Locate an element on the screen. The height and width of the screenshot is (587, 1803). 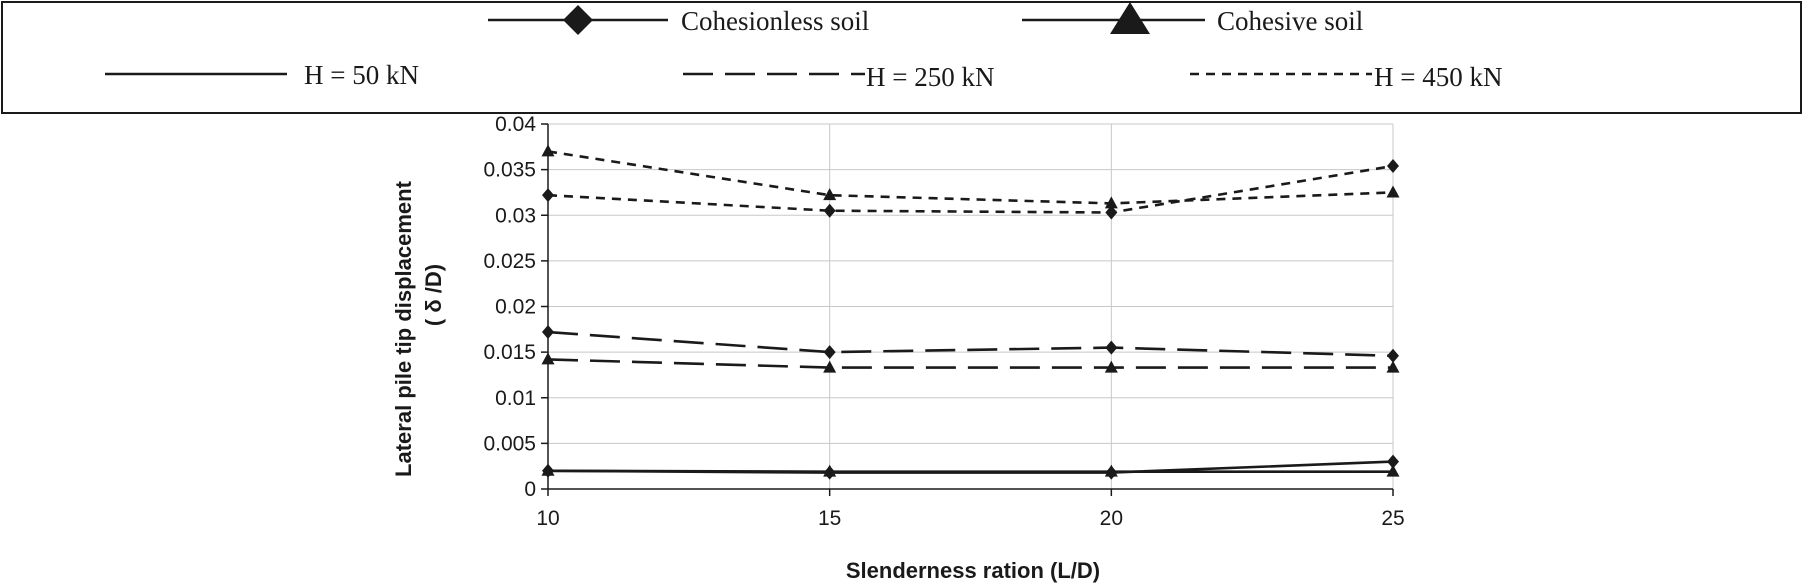
diamond-marker-icon is located at coordinates (578, 20).